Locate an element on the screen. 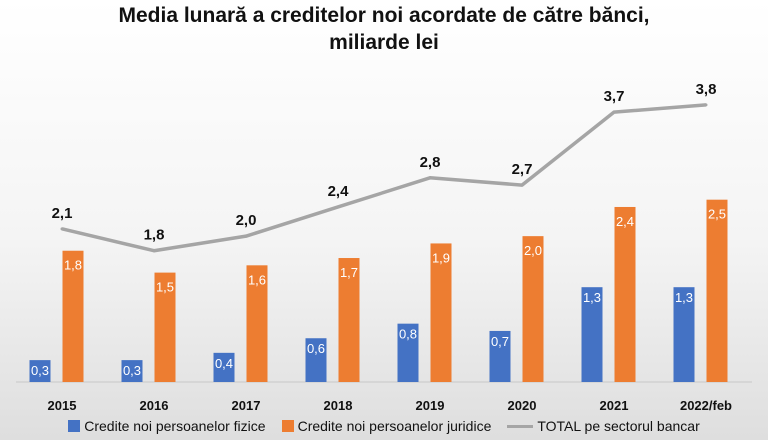 Image resolution: width=768 pixels, height=440 pixels. data-label-persoane-juridice-2021: 2,4 is located at coordinates (625, 221).